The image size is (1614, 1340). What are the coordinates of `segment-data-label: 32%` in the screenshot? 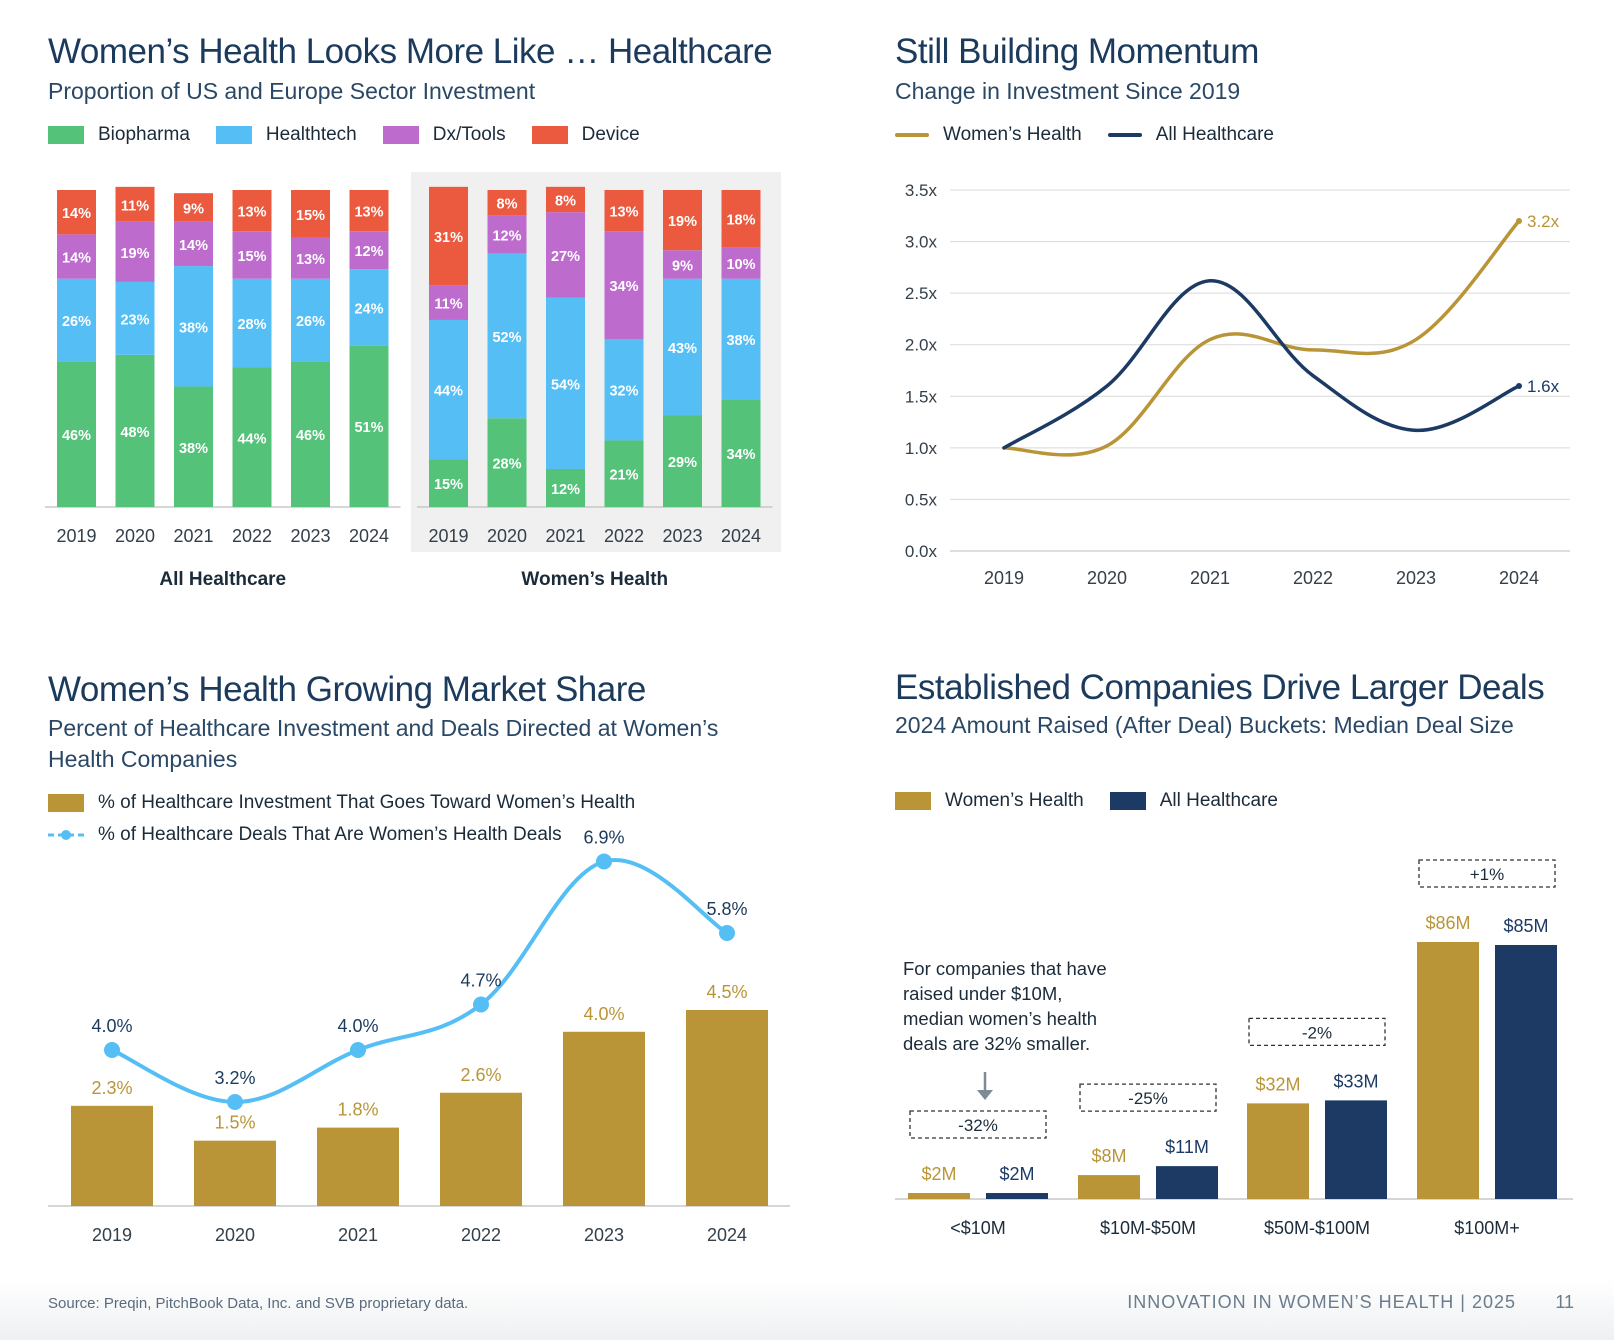 It's located at (623, 392).